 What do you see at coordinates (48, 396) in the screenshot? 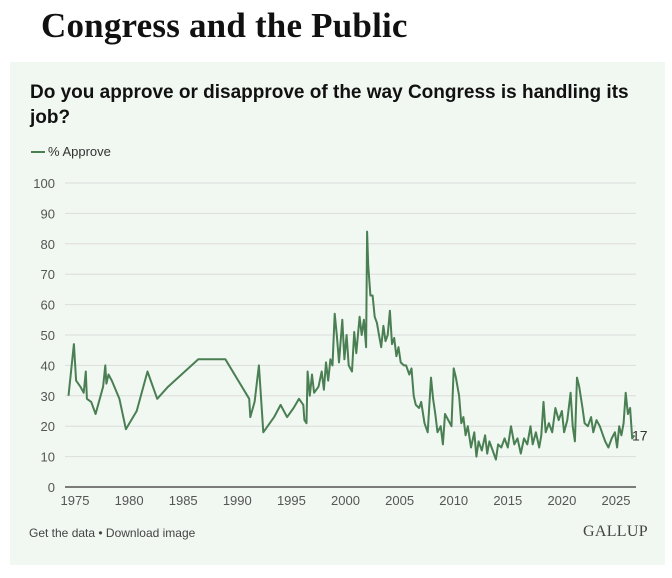
I see `y-tick-label: 30` at bounding box center [48, 396].